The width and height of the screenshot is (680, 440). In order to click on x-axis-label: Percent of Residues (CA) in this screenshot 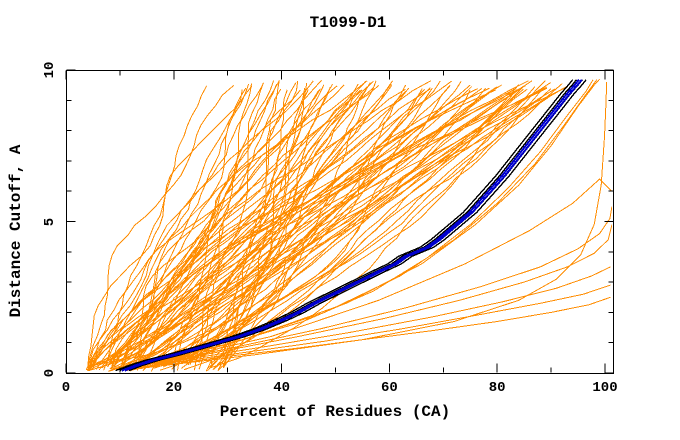, I will do `click(335, 412)`.